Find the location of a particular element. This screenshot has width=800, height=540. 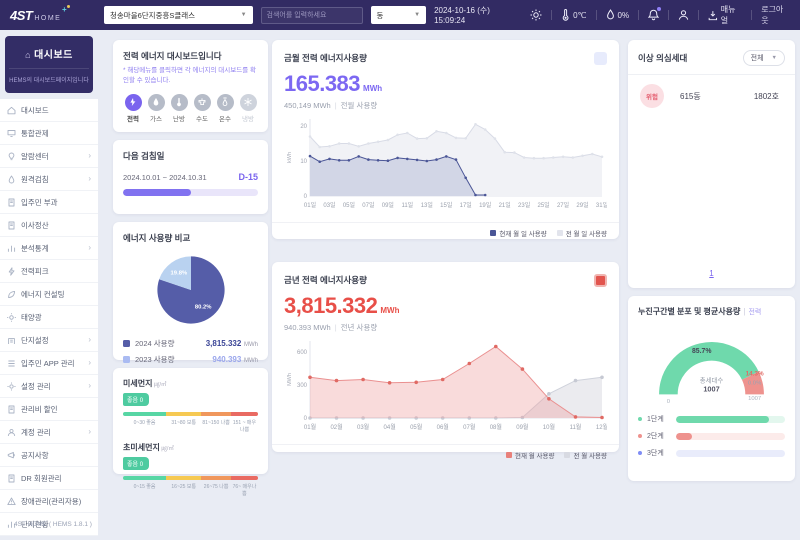

sidebar-item-8: 전력피크 is located at coordinates (49, 271).